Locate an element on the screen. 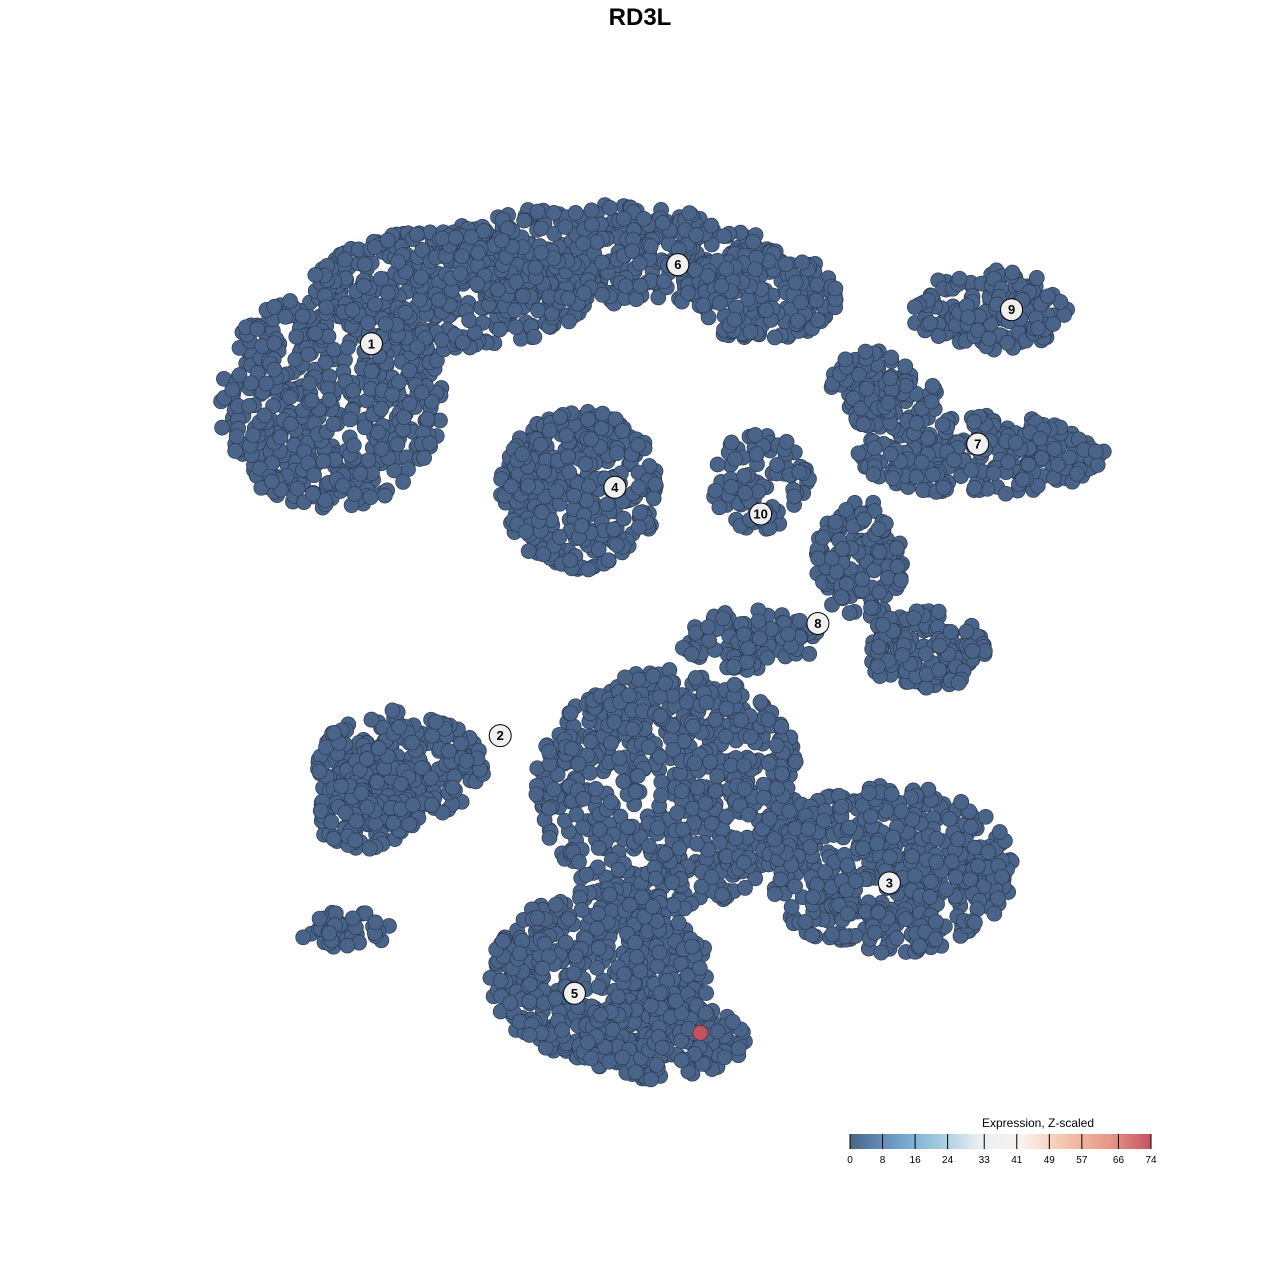 Image resolution: width=1280 pixels, height=1280 pixels. chart-title: RD3L is located at coordinates (640, 17).